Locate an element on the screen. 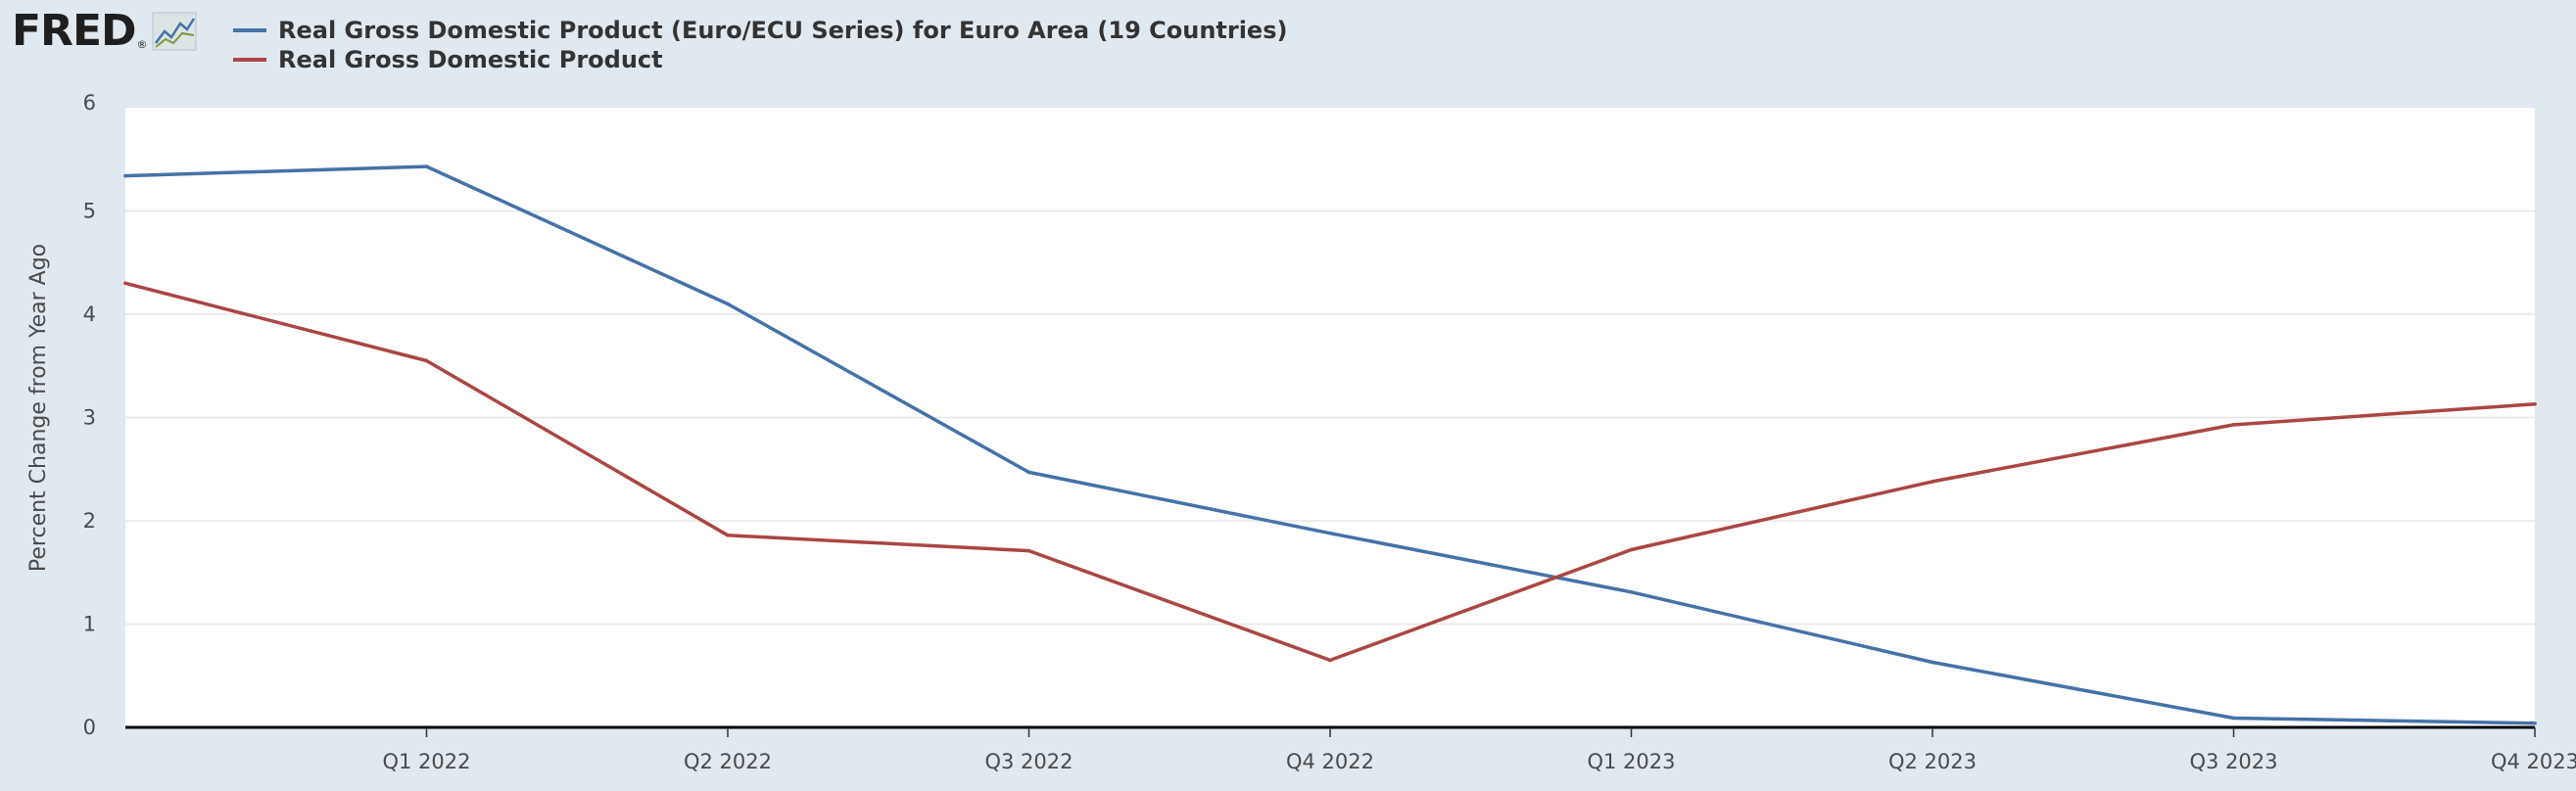  y-tick-label-6: 6 is located at coordinates (89, 103).